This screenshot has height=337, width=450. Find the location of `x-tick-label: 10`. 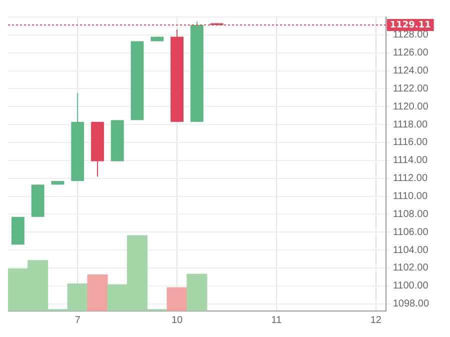

x-tick-label: 10 is located at coordinates (177, 320).